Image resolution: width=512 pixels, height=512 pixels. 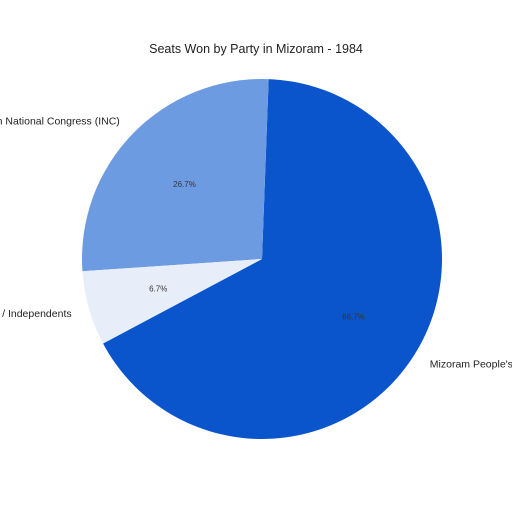 I want to click on slice-label-mizoram-people-s-conference-mpc: Mizoram People's Conference (MPC), so click(x=471, y=365).